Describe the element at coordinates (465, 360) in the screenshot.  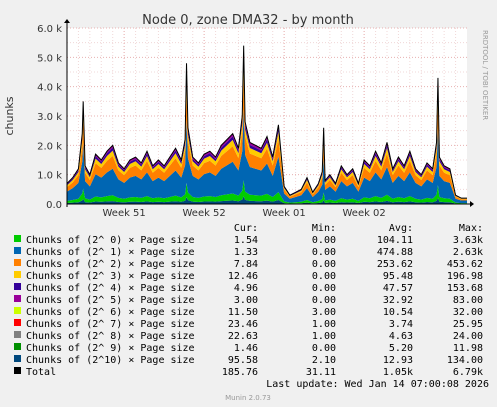
I see `legend-max: 134.00` at that location.